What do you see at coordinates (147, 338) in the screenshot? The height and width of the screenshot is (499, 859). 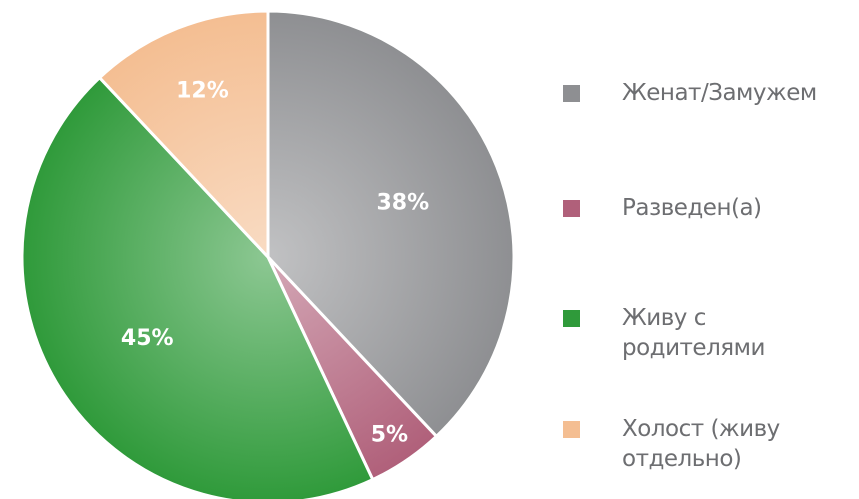 I see `value-label: 45%` at bounding box center [147, 338].